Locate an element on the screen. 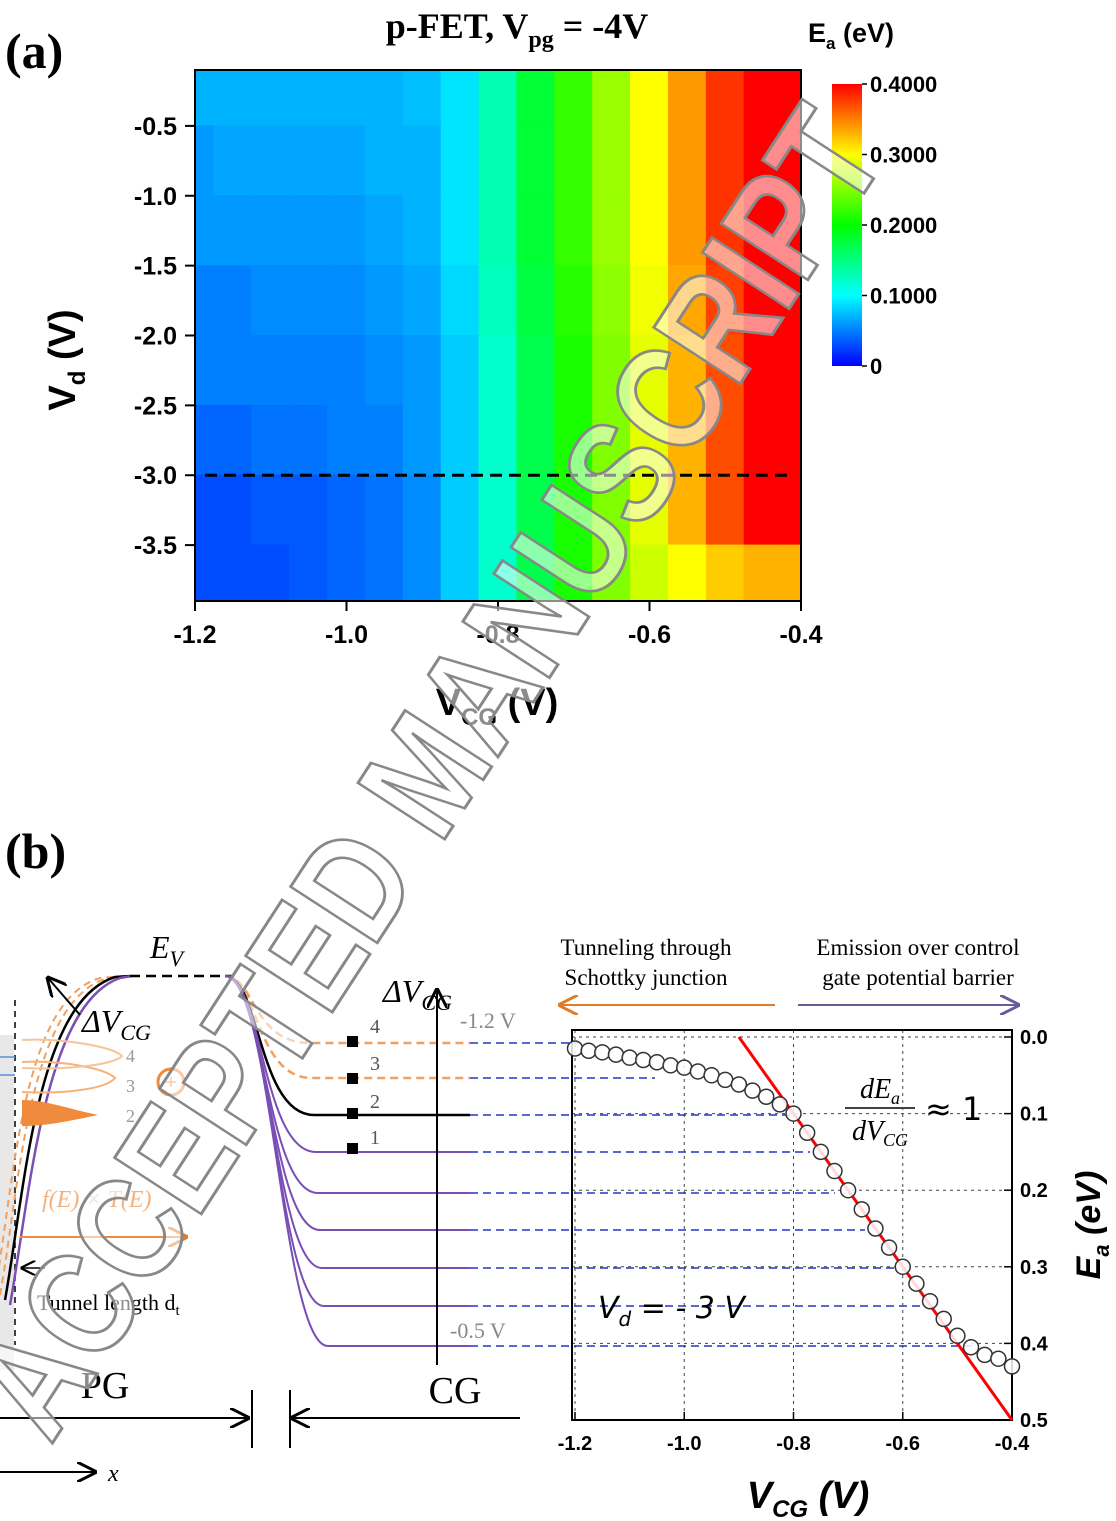 This screenshot has width=1116, height=1521. x-axis-label: x is located at coordinates (113, 1474).